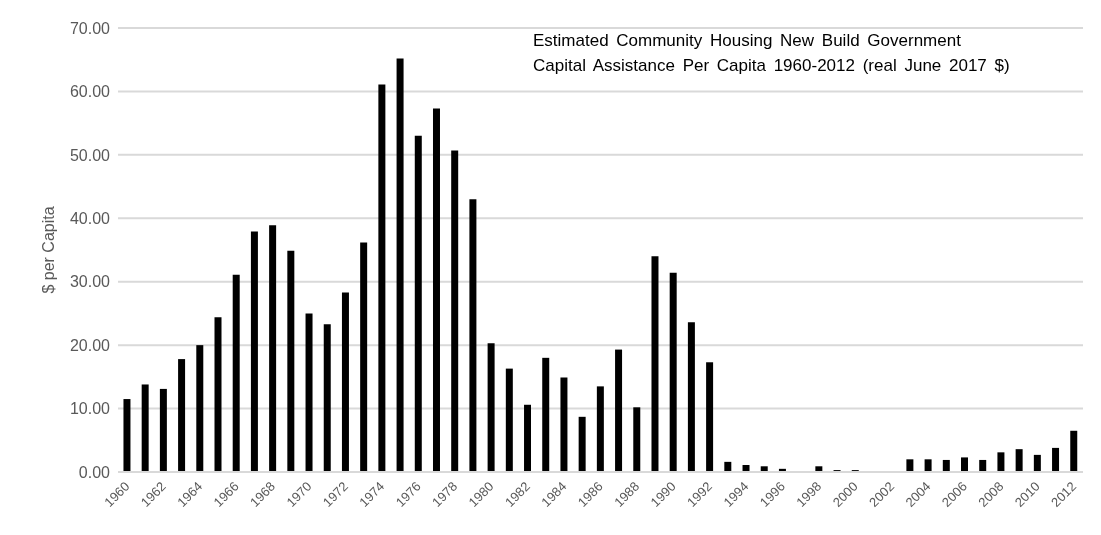 The height and width of the screenshot is (535, 1101). Describe the element at coordinates (90, 155) in the screenshot. I see `y-tick-label: 50.00` at that location.